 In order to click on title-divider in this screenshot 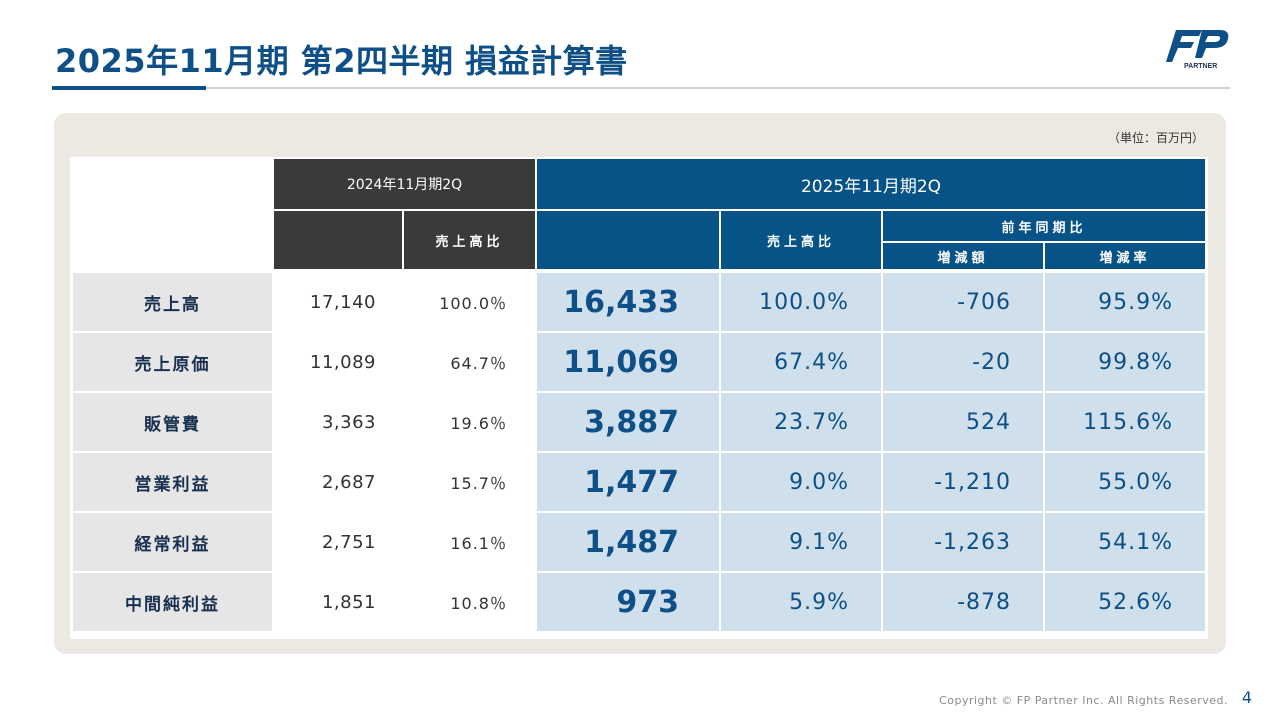, I will do `click(641, 88)`.